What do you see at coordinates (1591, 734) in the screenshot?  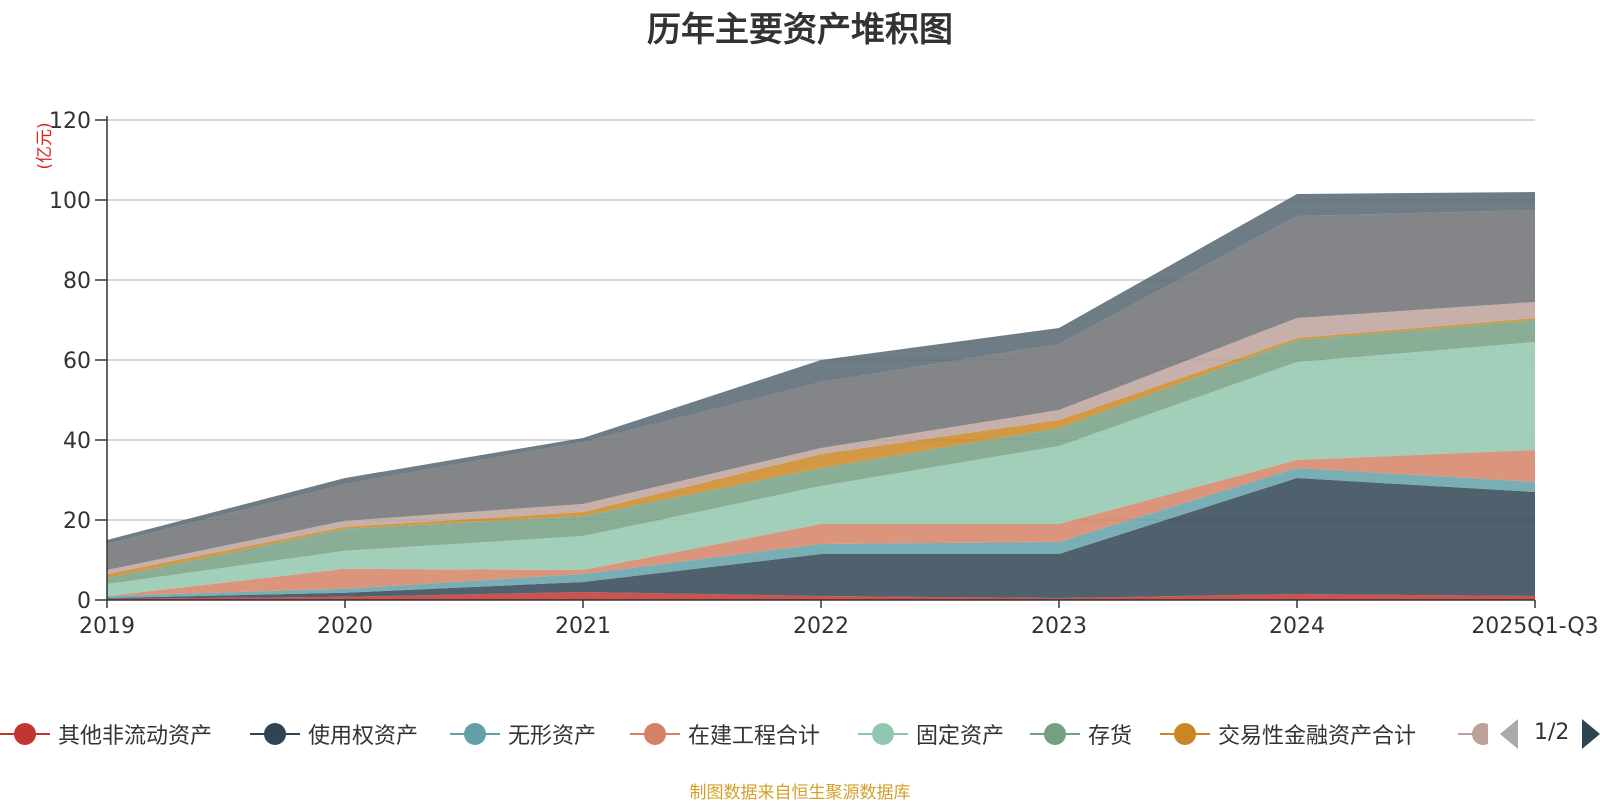 I see `legend-next-page-icon` at bounding box center [1591, 734].